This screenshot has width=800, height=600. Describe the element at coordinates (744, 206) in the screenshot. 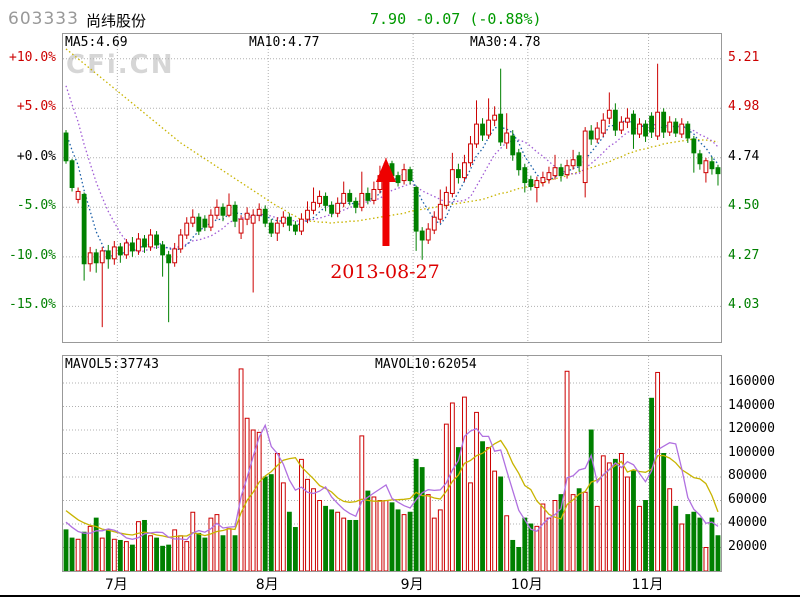

I see `price-axis-tick-right: 4.50` at that location.